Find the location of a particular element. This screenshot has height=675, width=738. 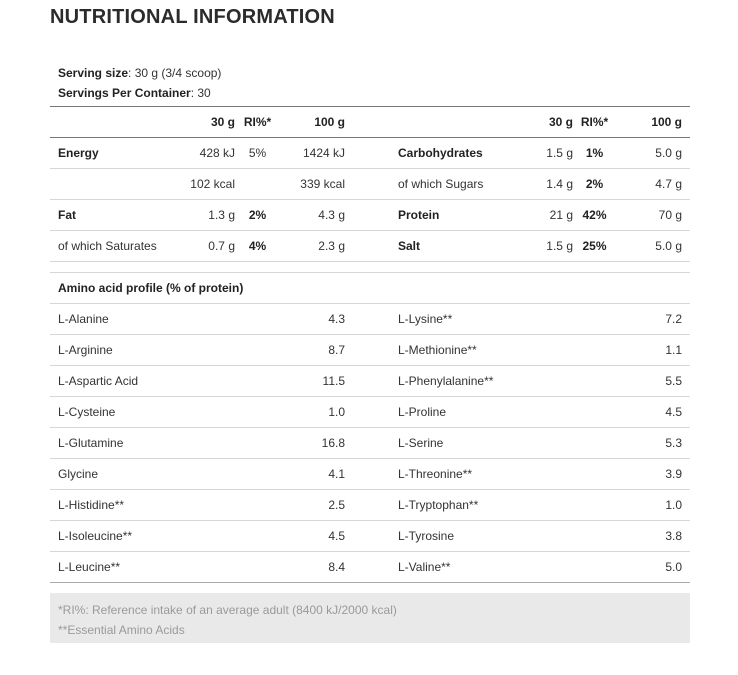

servings-per-container-value: : 30 is located at coordinates (200, 93).